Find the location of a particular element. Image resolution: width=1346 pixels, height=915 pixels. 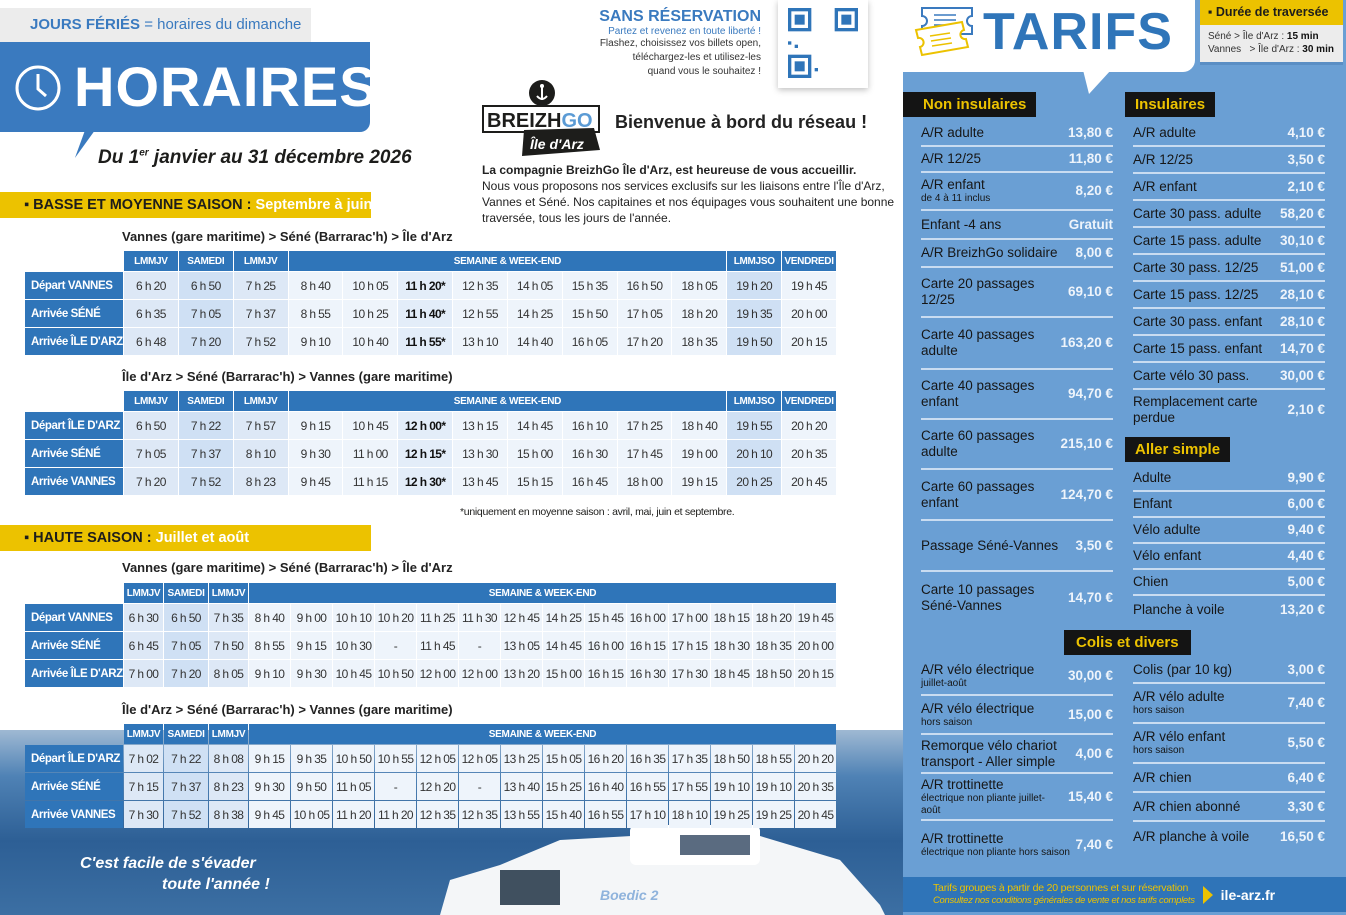

time-cell: 19 h 25 is located at coordinates (731, 814).